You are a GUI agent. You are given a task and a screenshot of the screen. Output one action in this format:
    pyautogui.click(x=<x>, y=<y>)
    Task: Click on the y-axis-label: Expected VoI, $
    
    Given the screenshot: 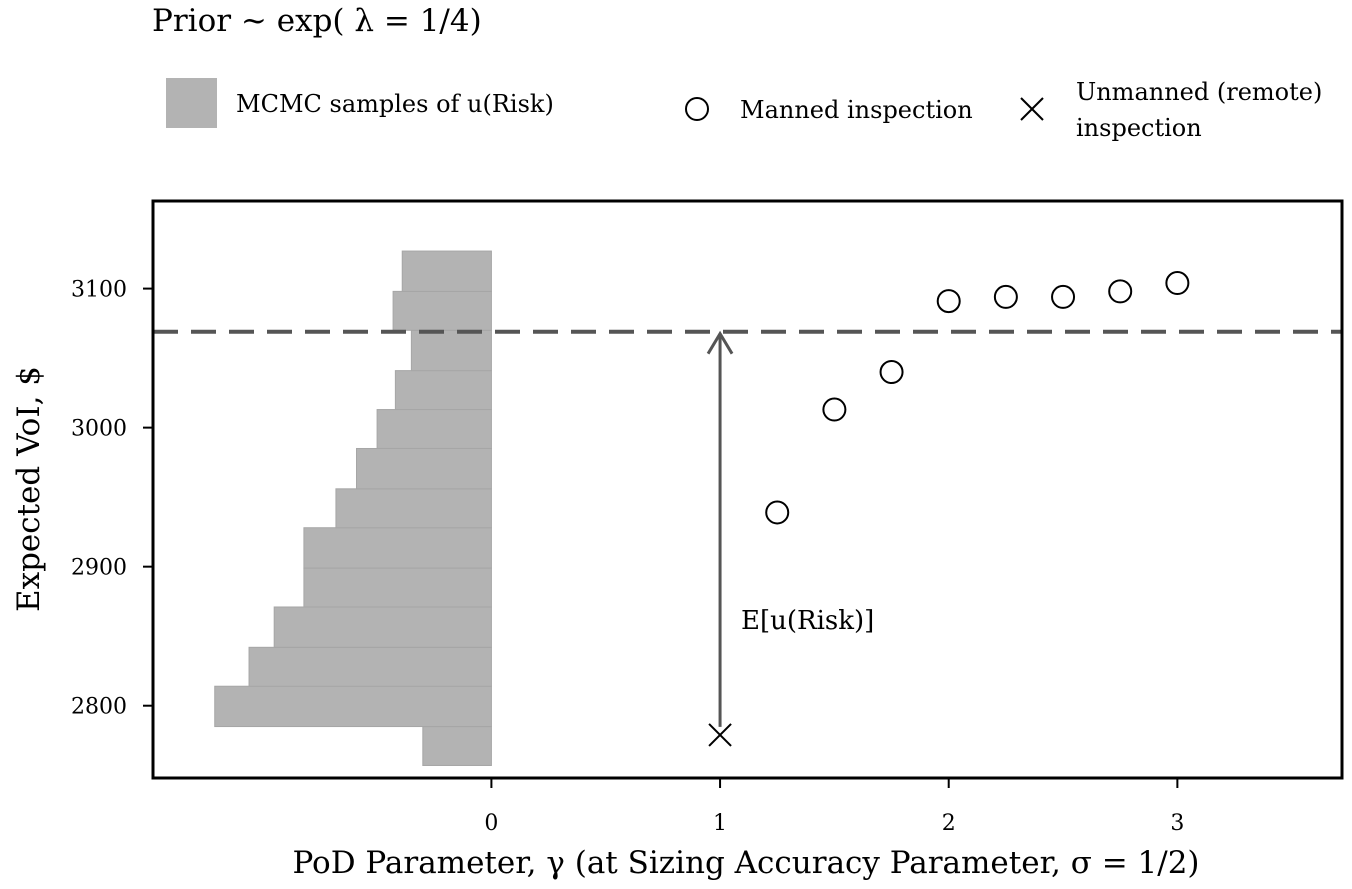 What is the action you would take?
    pyautogui.click(x=29, y=489)
    